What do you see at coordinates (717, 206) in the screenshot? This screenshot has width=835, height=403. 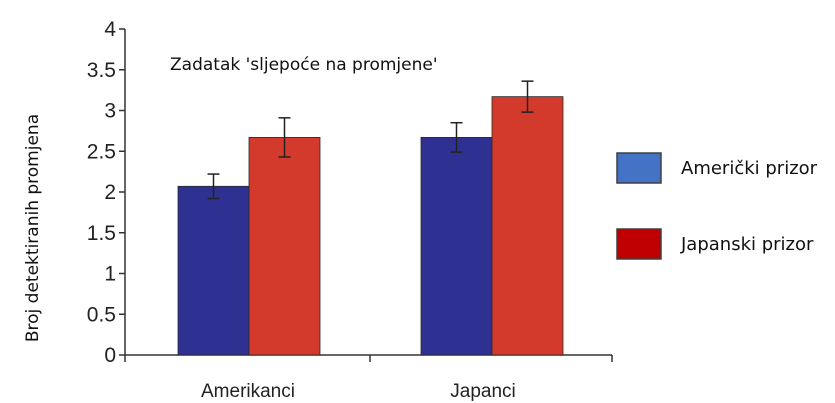 I see `legend: Američki prizor Japanski prizor` at bounding box center [717, 206].